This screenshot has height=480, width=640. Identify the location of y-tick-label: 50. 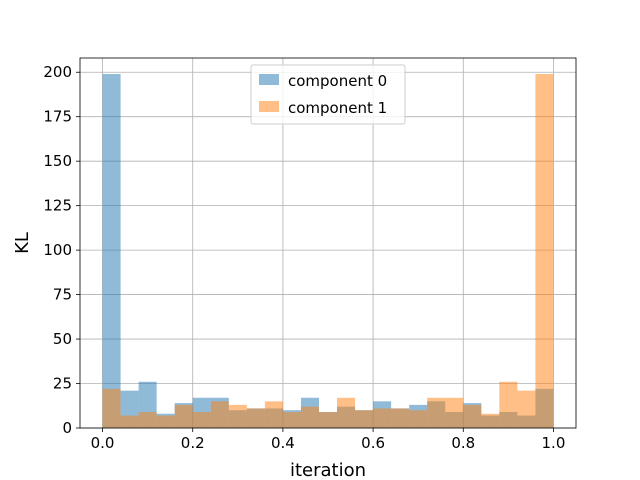
(62, 339).